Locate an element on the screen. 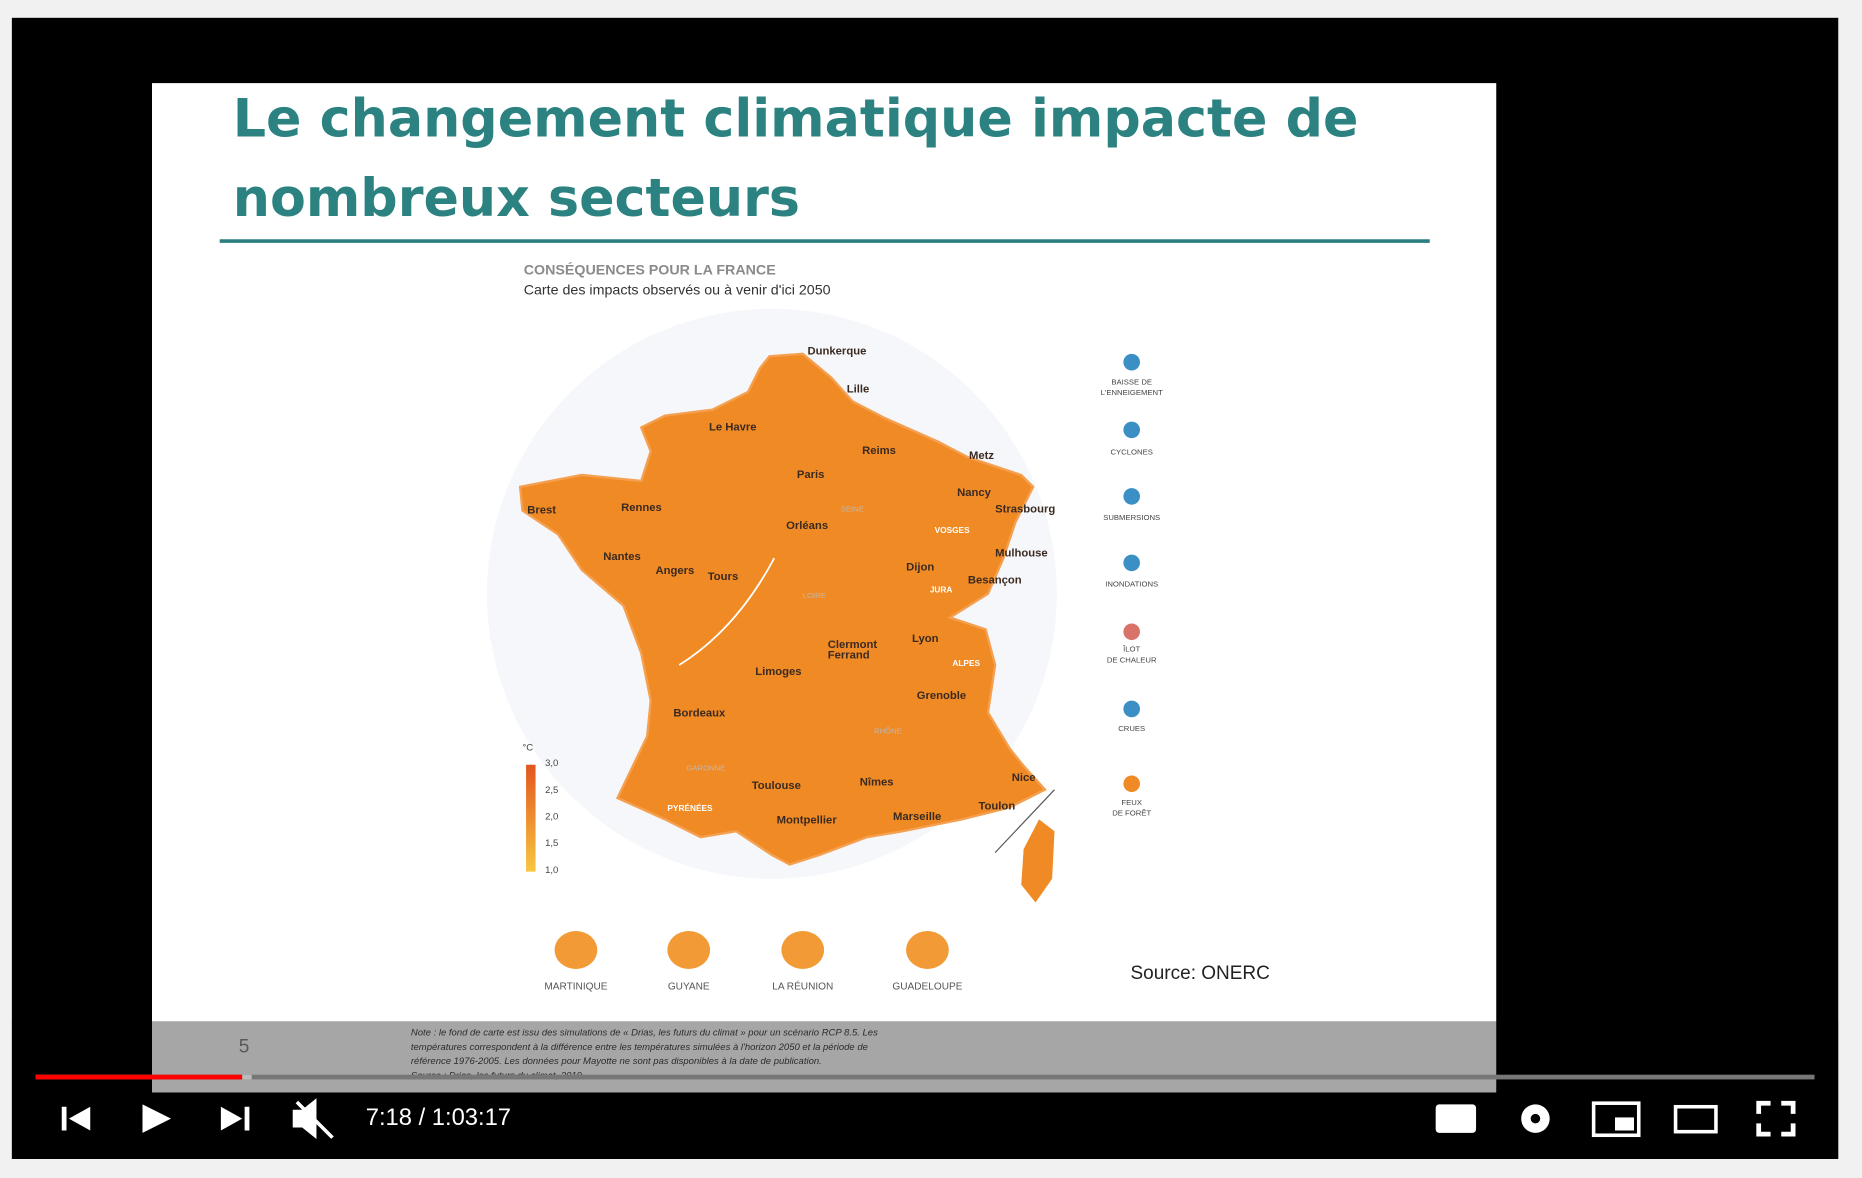 Image resolution: width=1862 pixels, height=1178 pixels. city-label: Nîmes is located at coordinates (877, 783).